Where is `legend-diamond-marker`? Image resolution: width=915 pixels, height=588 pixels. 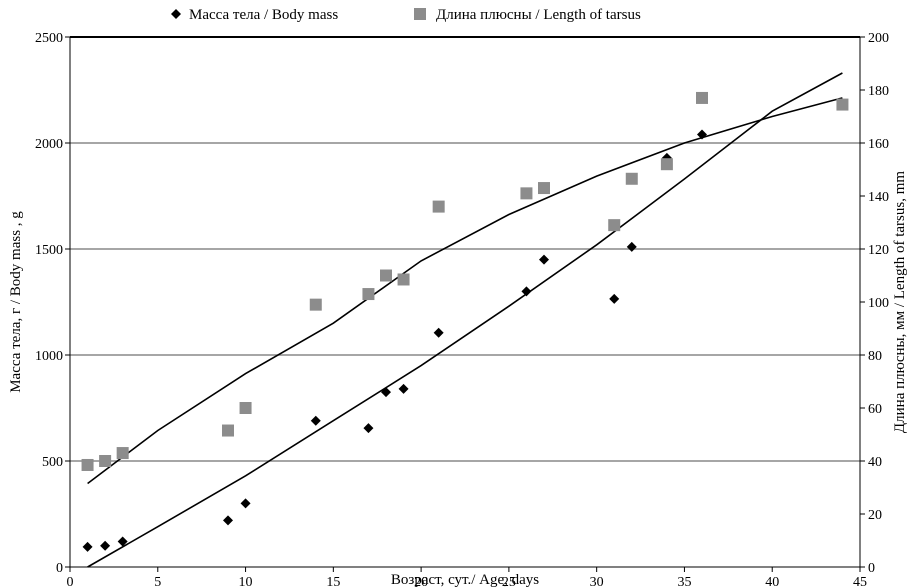 legend-diamond-marker is located at coordinates (176, 14).